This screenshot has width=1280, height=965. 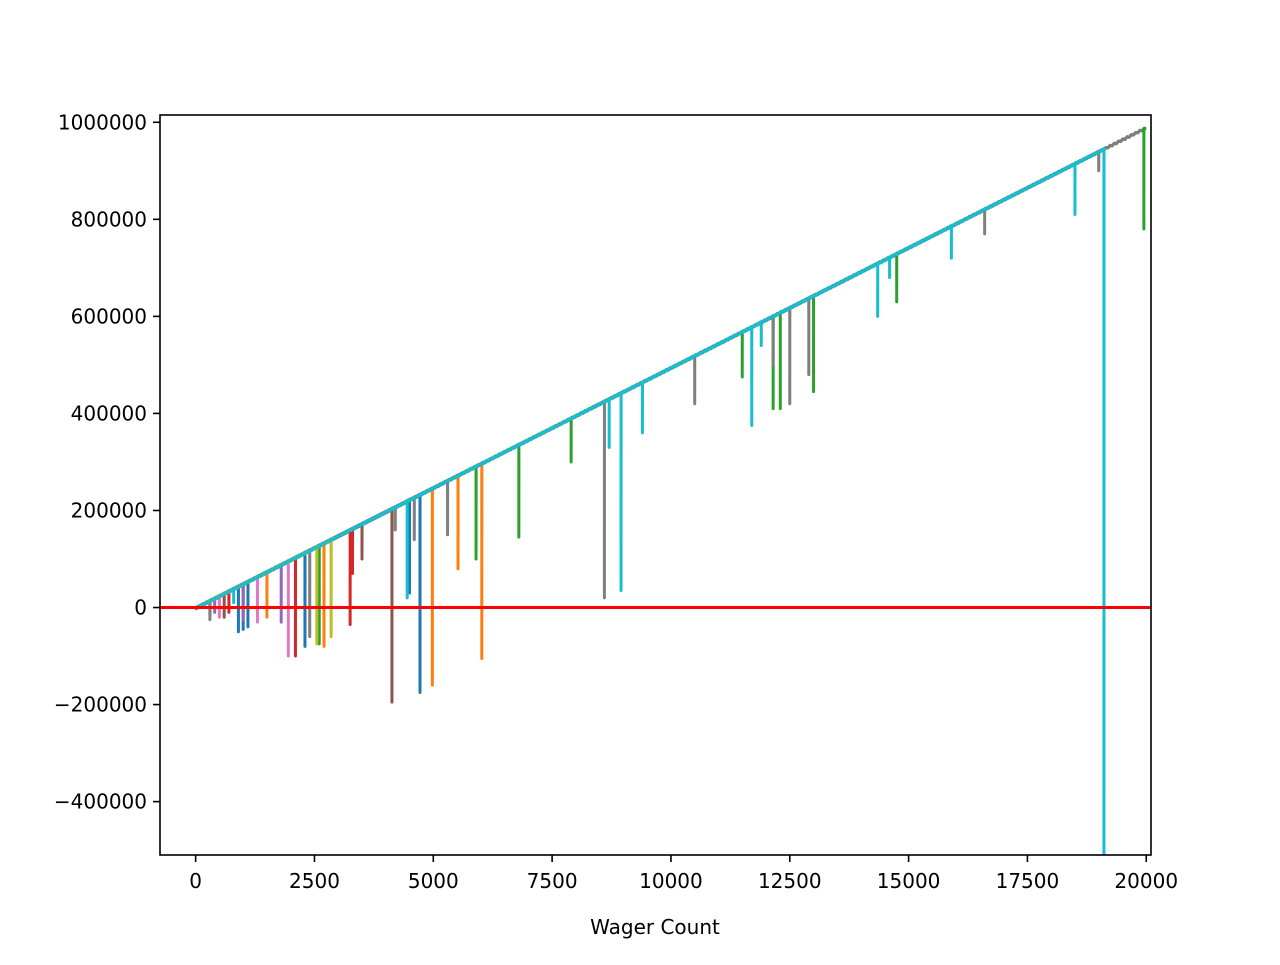 I want to click on y-tick-label: 1000000, so click(x=102, y=122).